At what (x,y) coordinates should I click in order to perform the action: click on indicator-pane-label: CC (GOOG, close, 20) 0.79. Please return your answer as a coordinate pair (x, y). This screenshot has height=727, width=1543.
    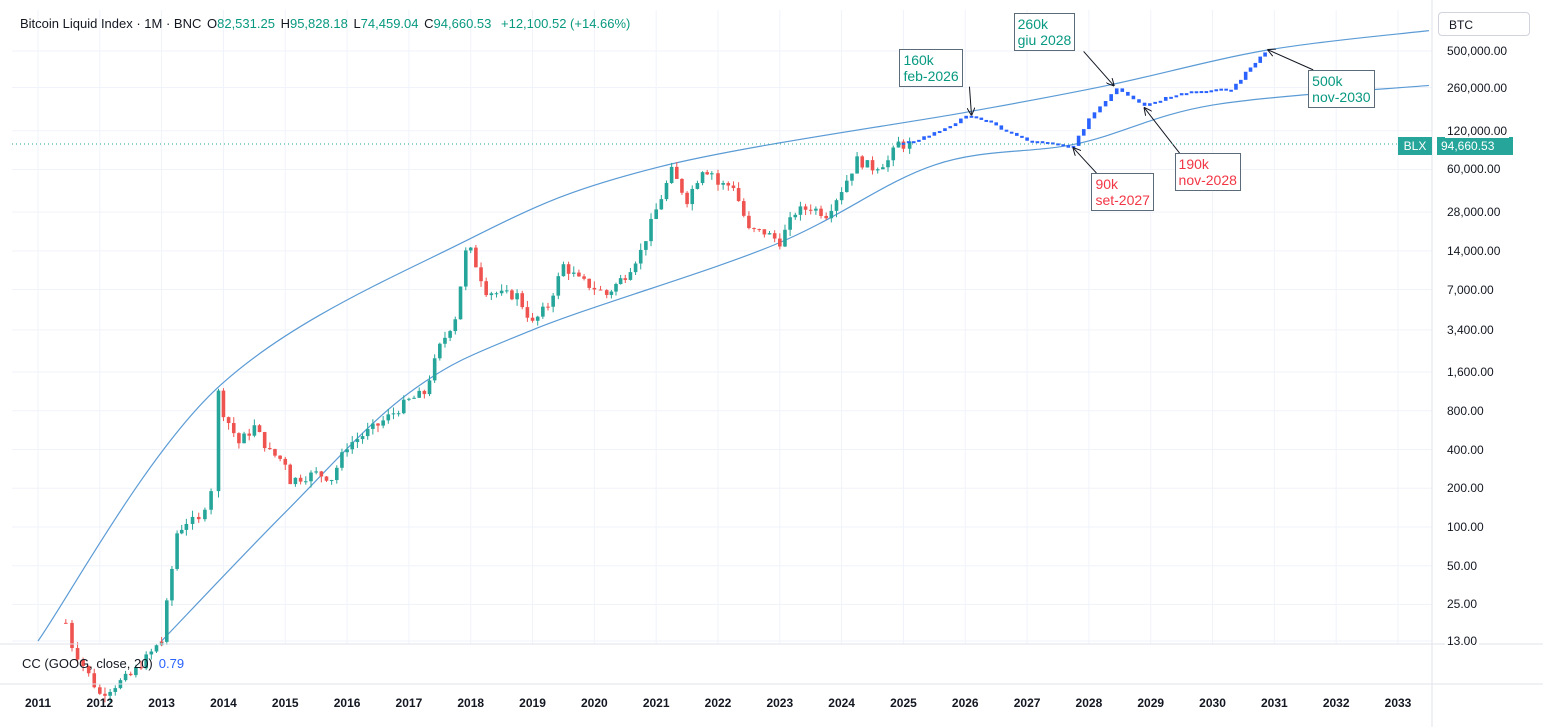
    Looking at the image, I should click on (103, 663).